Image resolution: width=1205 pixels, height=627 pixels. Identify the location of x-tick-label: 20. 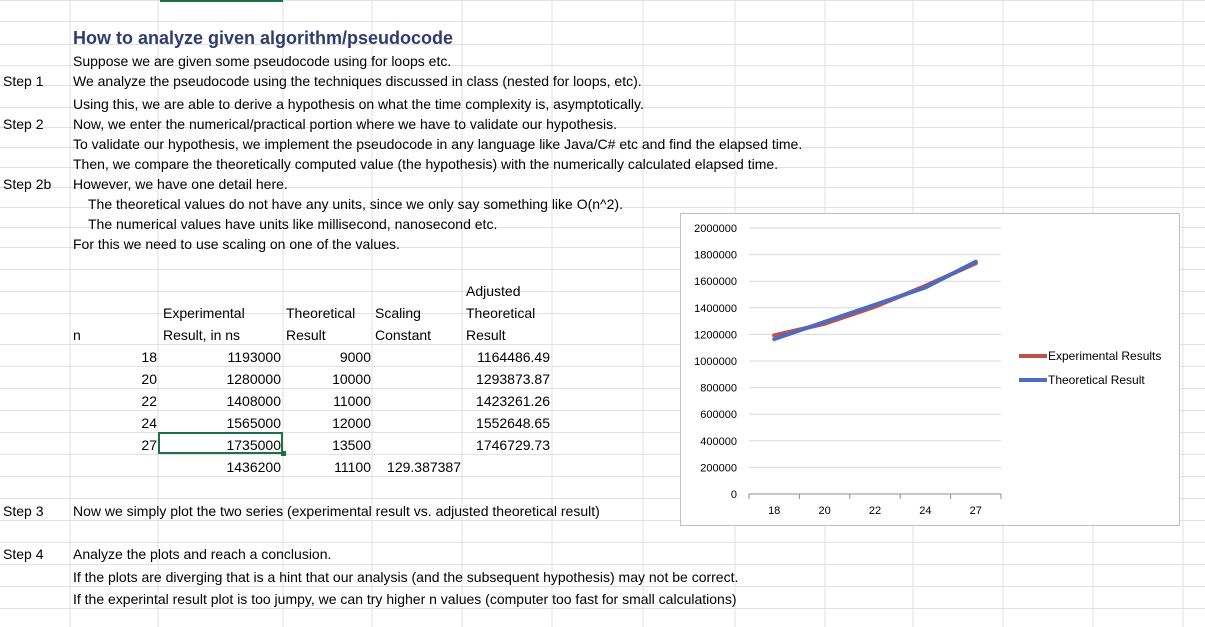
(824, 511).